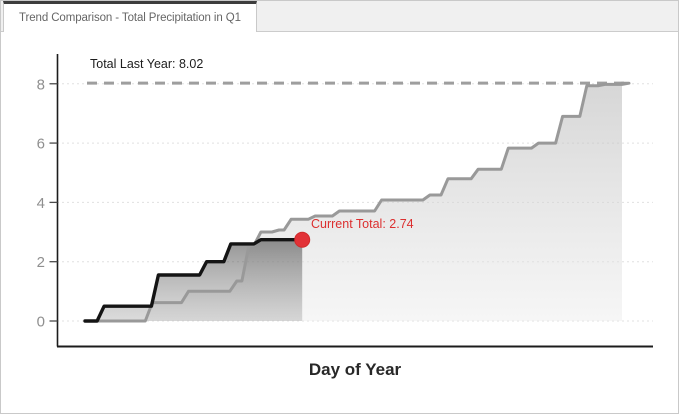 This screenshot has height=414, width=679. I want to click on y-tick-label: 6, so click(41, 144).